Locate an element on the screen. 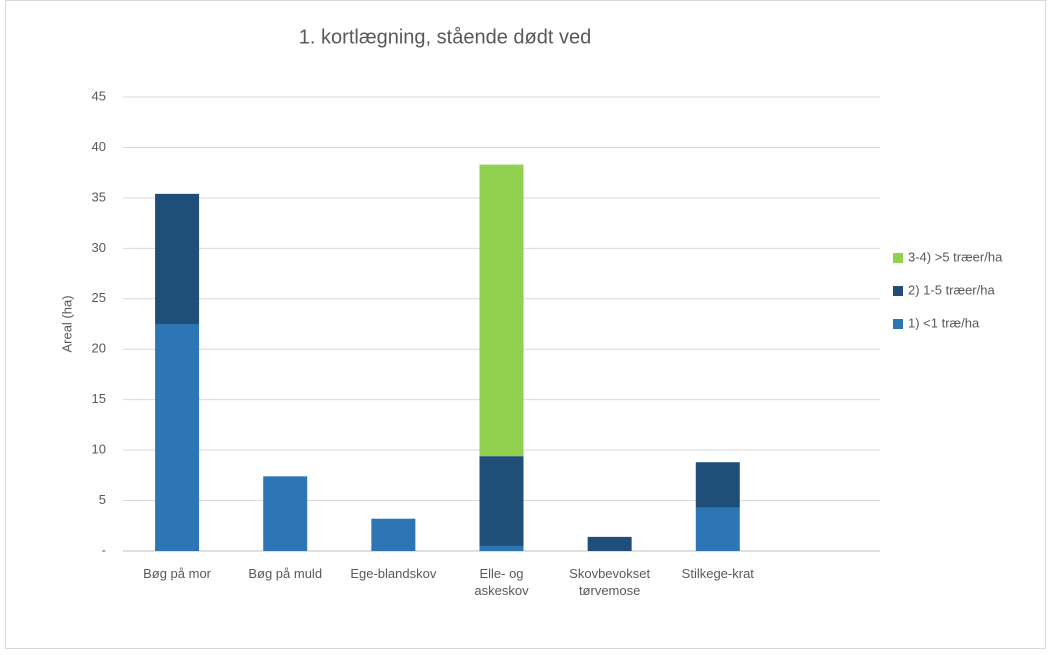 The width and height of the screenshot is (1050, 655). x-tick-label-box: Bøg på muld is located at coordinates (285, 573).